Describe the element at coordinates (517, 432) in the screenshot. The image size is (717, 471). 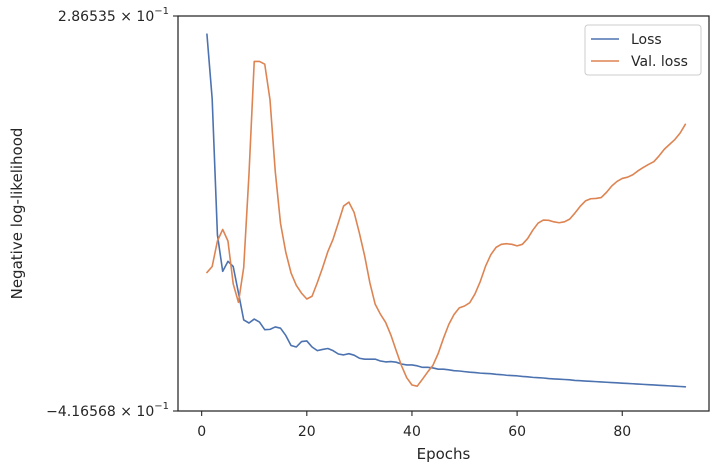
I see `x-tick-label-60: 60` at that location.